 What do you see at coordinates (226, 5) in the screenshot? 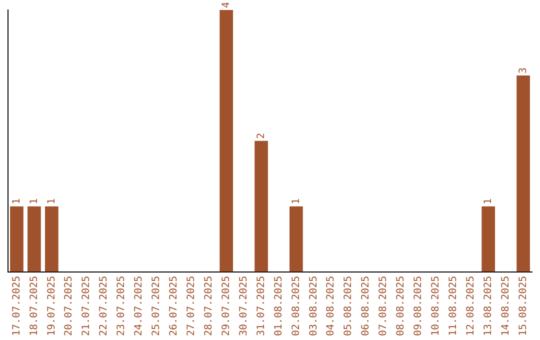
I see `data-label: 4` at bounding box center [226, 5].